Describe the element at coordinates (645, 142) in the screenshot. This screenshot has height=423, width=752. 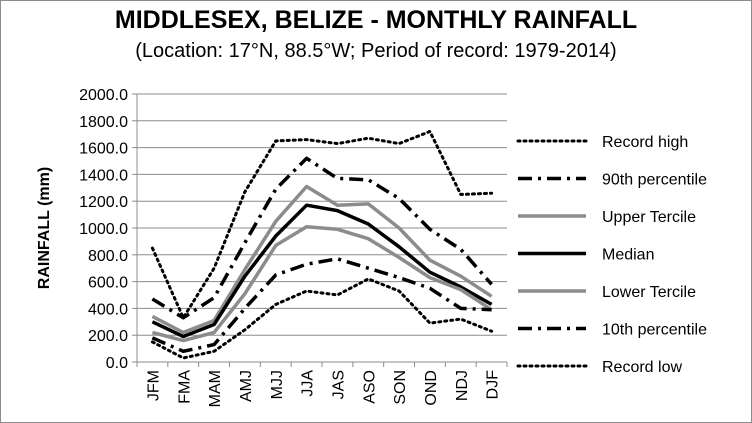
I see `legend-label: Record high` at that location.